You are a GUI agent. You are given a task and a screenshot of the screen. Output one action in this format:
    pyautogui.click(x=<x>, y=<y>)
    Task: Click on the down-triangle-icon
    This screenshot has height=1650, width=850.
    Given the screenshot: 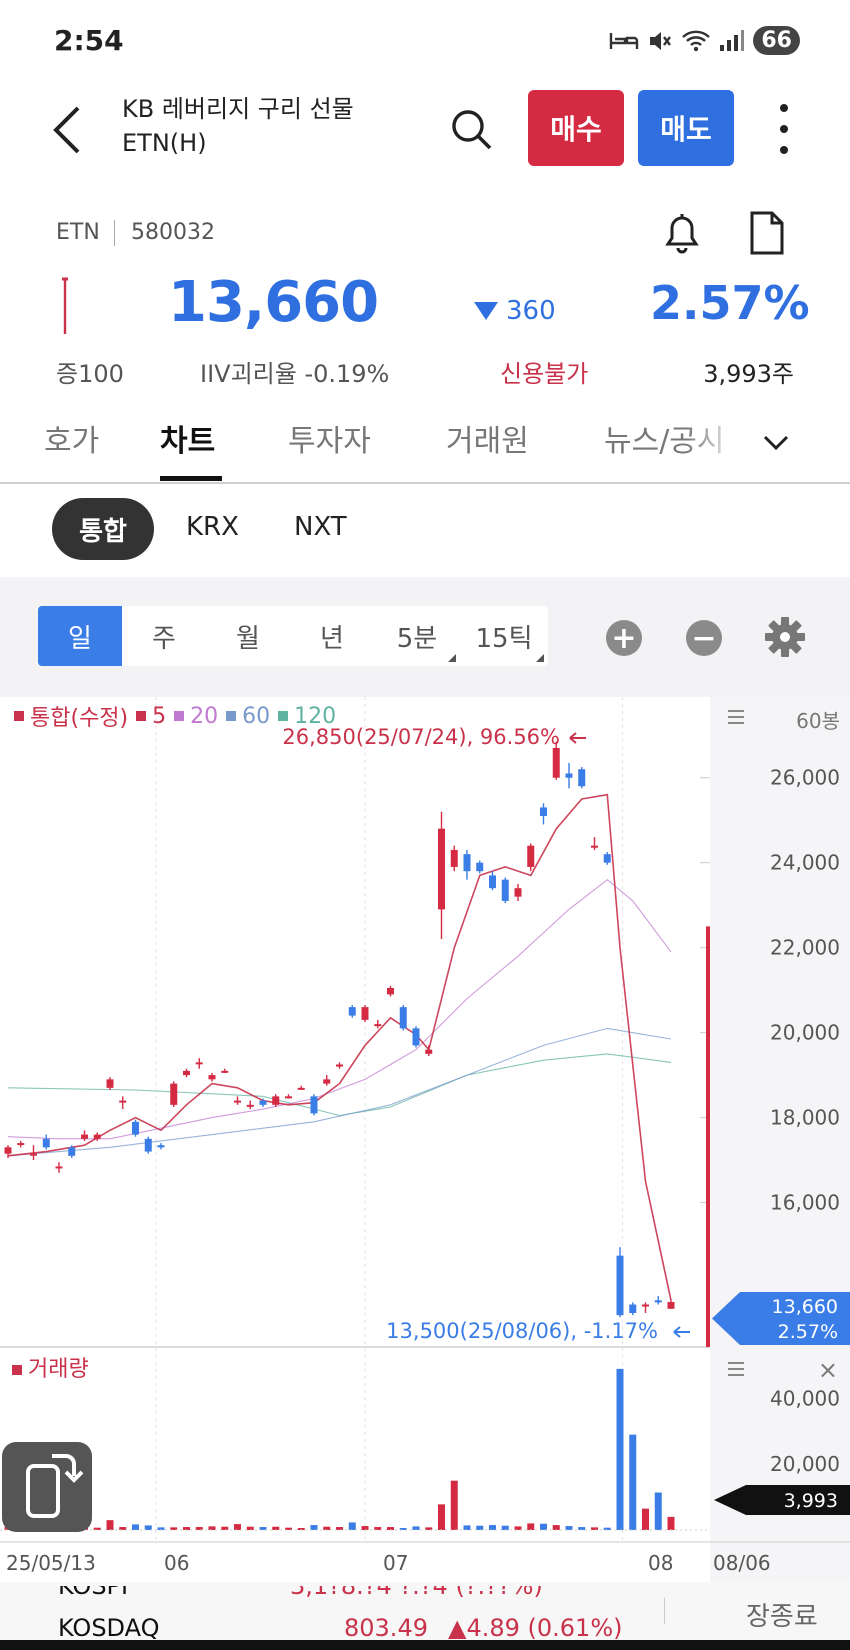 What is the action you would take?
    pyautogui.click(x=486, y=311)
    